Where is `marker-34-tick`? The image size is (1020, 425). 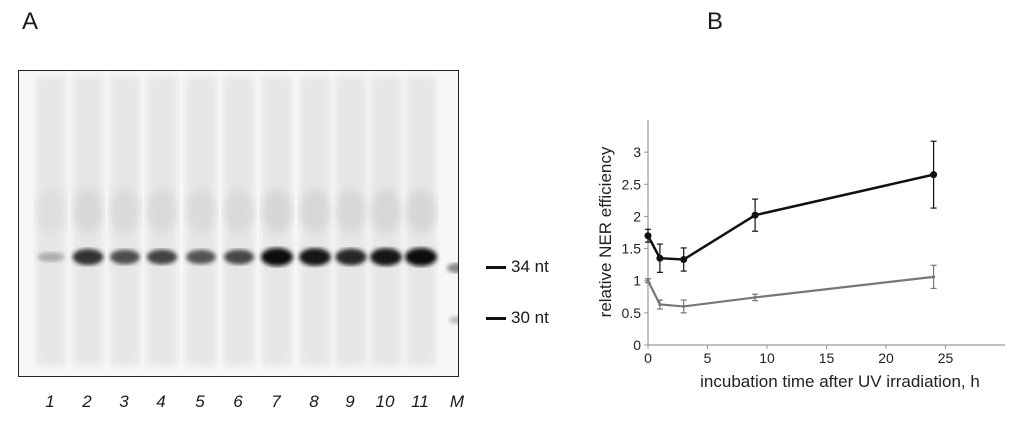
marker-34-tick is located at coordinates (496, 267).